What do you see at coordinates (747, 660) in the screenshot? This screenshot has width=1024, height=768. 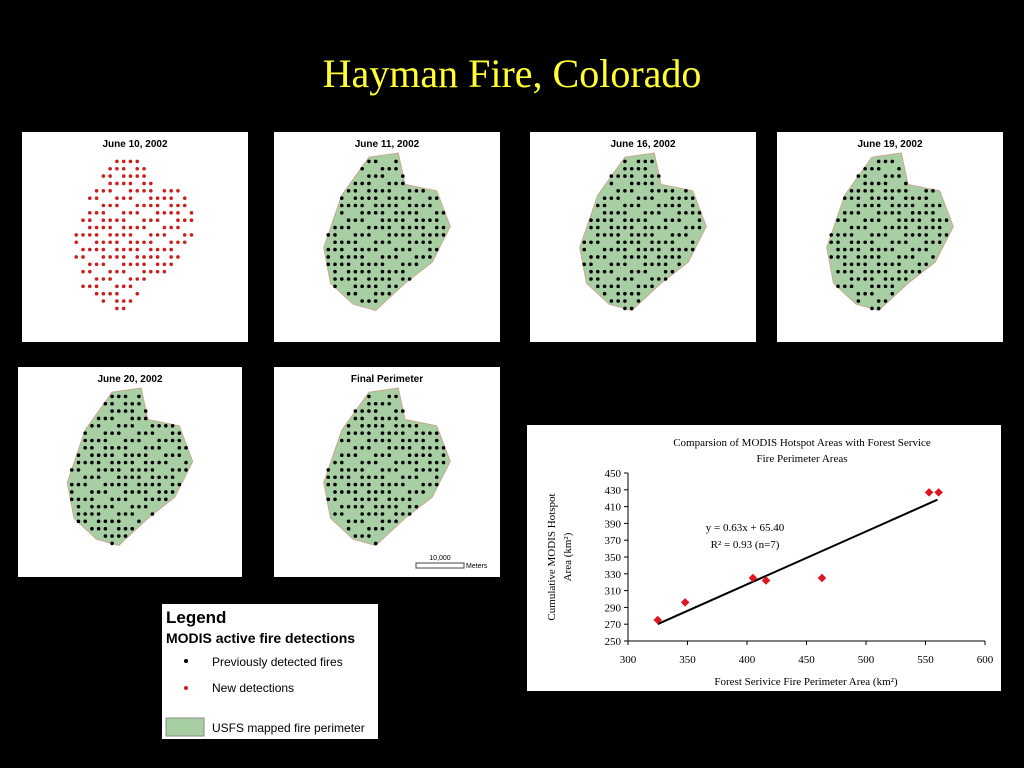 I see `x-tick-label: 400` at bounding box center [747, 660].